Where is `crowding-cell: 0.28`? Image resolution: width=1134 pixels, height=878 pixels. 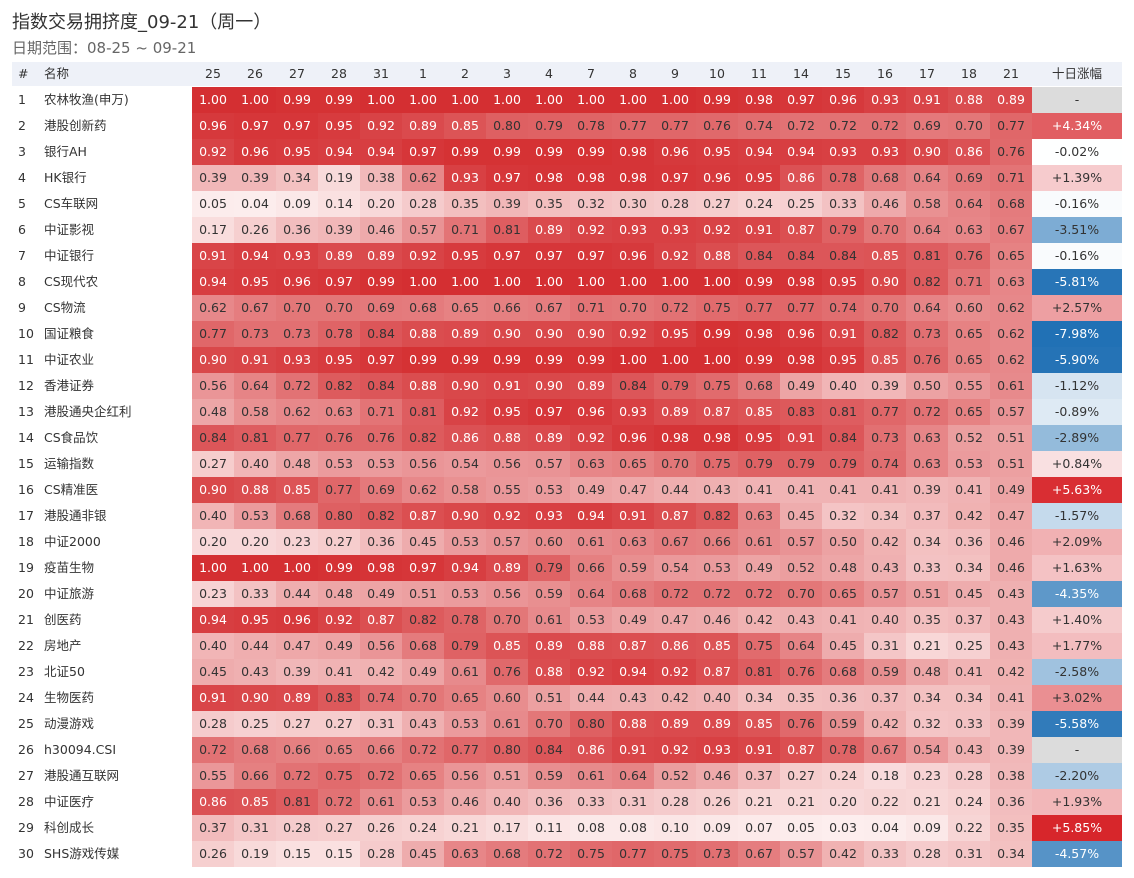 crowding-cell: 0.28 is located at coordinates (297, 828).